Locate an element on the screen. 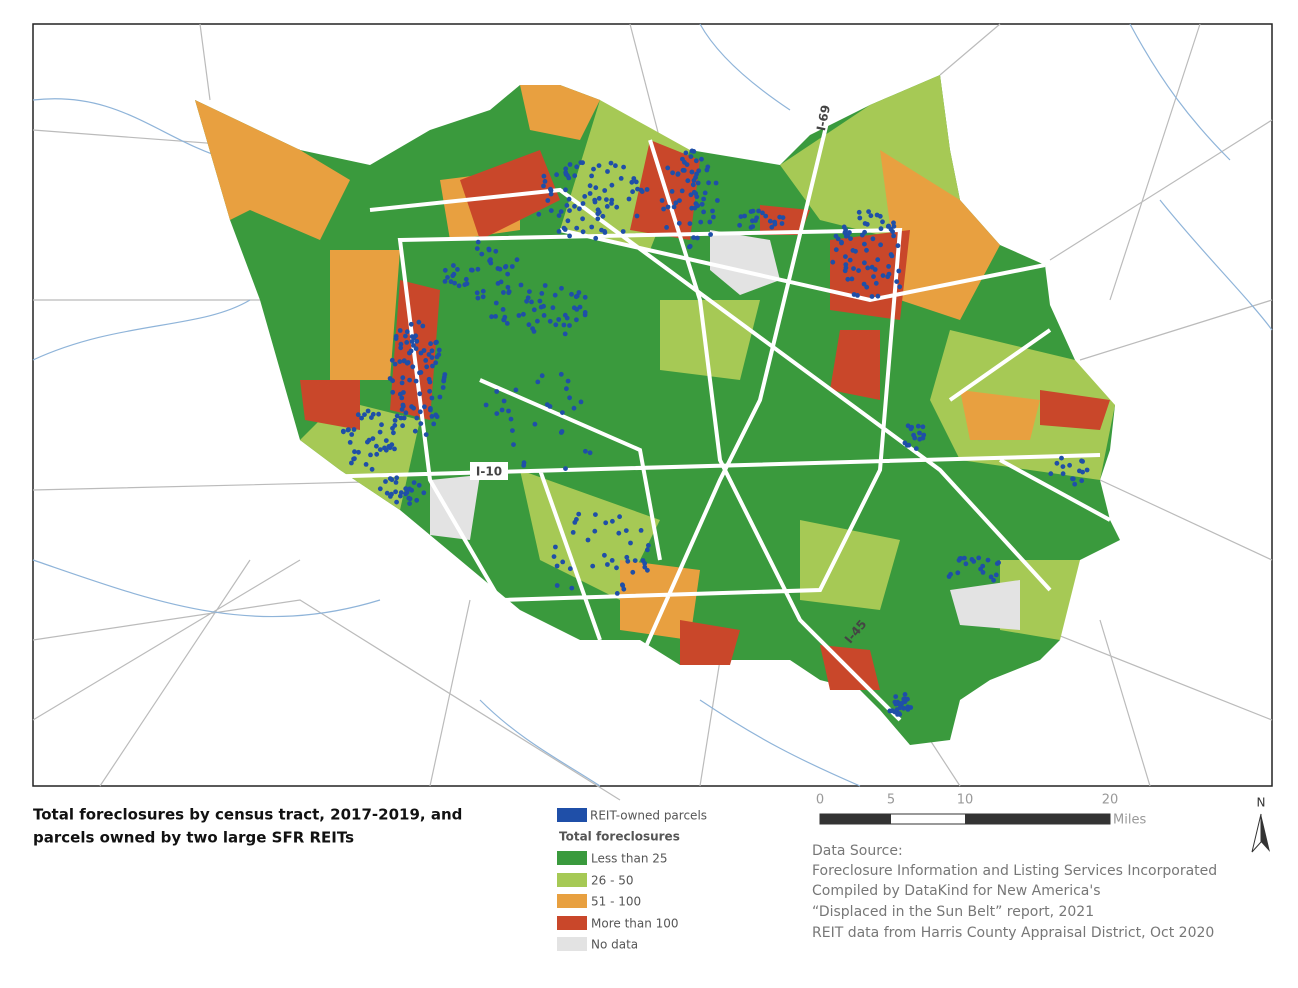 The image size is (1298, 988). legend-heading: Total foreclosures is located at coordinates (619, 837).